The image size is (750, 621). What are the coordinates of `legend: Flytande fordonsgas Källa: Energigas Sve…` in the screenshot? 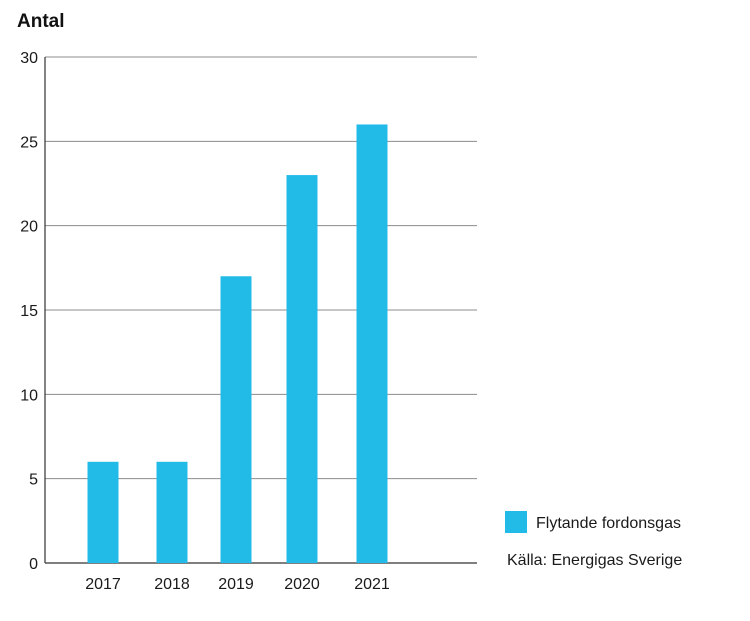 It's located at (593, 540).